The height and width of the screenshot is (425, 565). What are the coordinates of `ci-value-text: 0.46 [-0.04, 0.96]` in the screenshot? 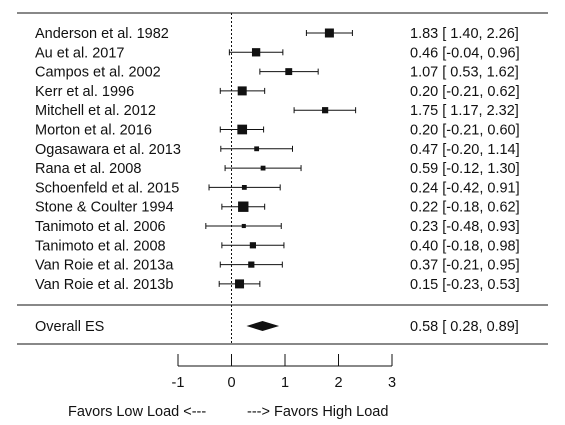 It's located at (465, 53).